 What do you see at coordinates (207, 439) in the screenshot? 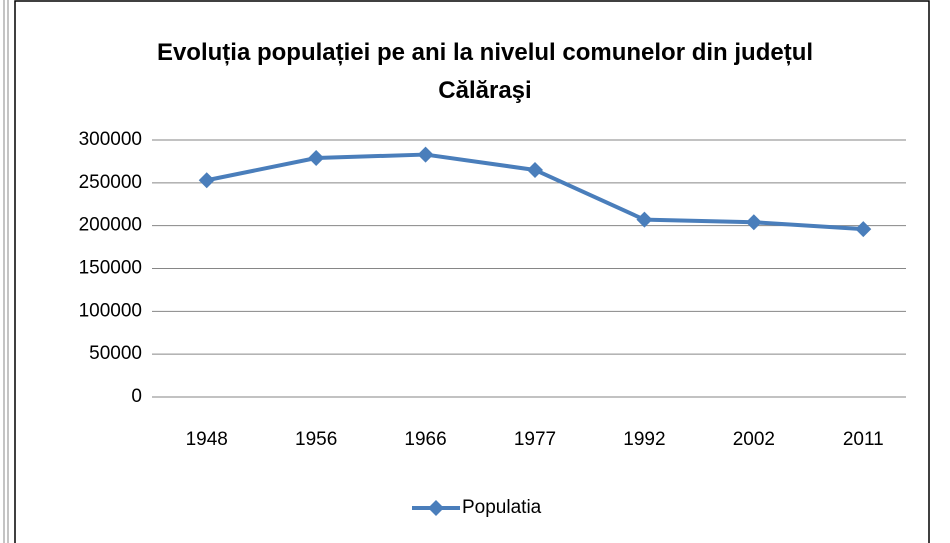
I see `x-tick-label: 1948` at bounding box center [207, 439].